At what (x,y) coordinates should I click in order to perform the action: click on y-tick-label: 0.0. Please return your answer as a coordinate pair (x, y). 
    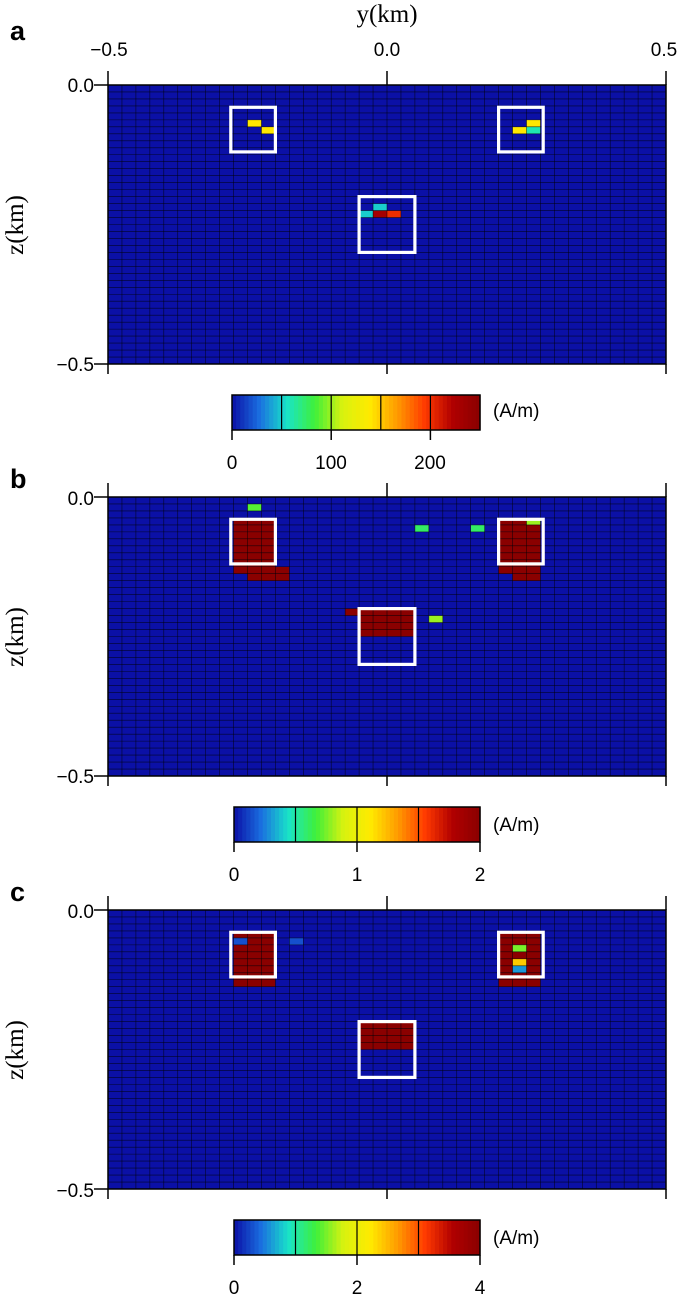
    Looking at the image, I should click on (81, 499).